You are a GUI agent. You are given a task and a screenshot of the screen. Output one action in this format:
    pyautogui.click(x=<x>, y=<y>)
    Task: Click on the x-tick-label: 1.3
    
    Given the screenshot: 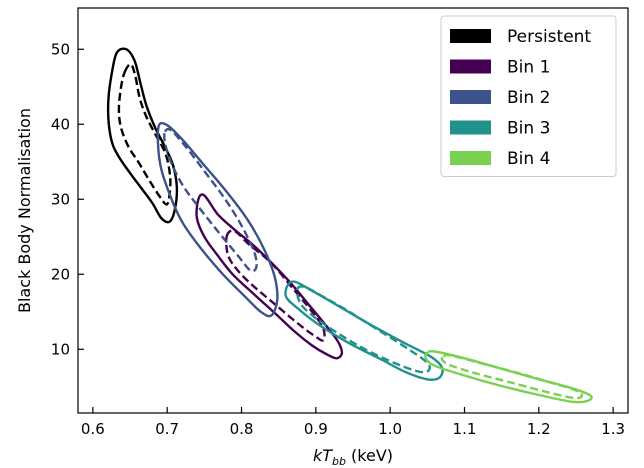 What is the action you would take?
    pyautogui.click(x=613, y=429)
    